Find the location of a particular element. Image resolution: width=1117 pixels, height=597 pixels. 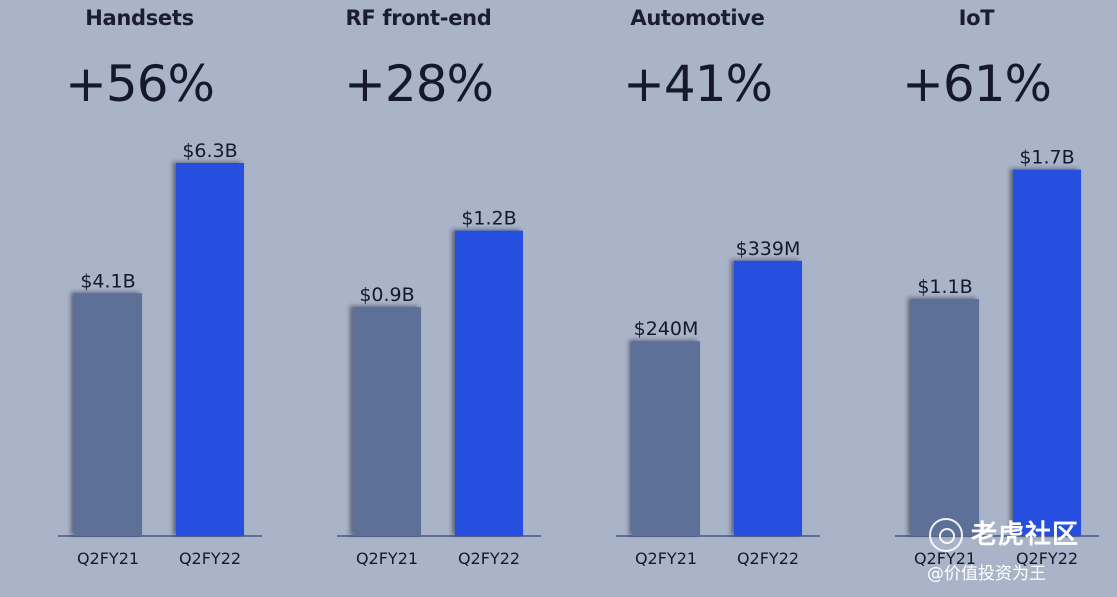

growth-percentage: +41% is located at coordinates (697, 84).